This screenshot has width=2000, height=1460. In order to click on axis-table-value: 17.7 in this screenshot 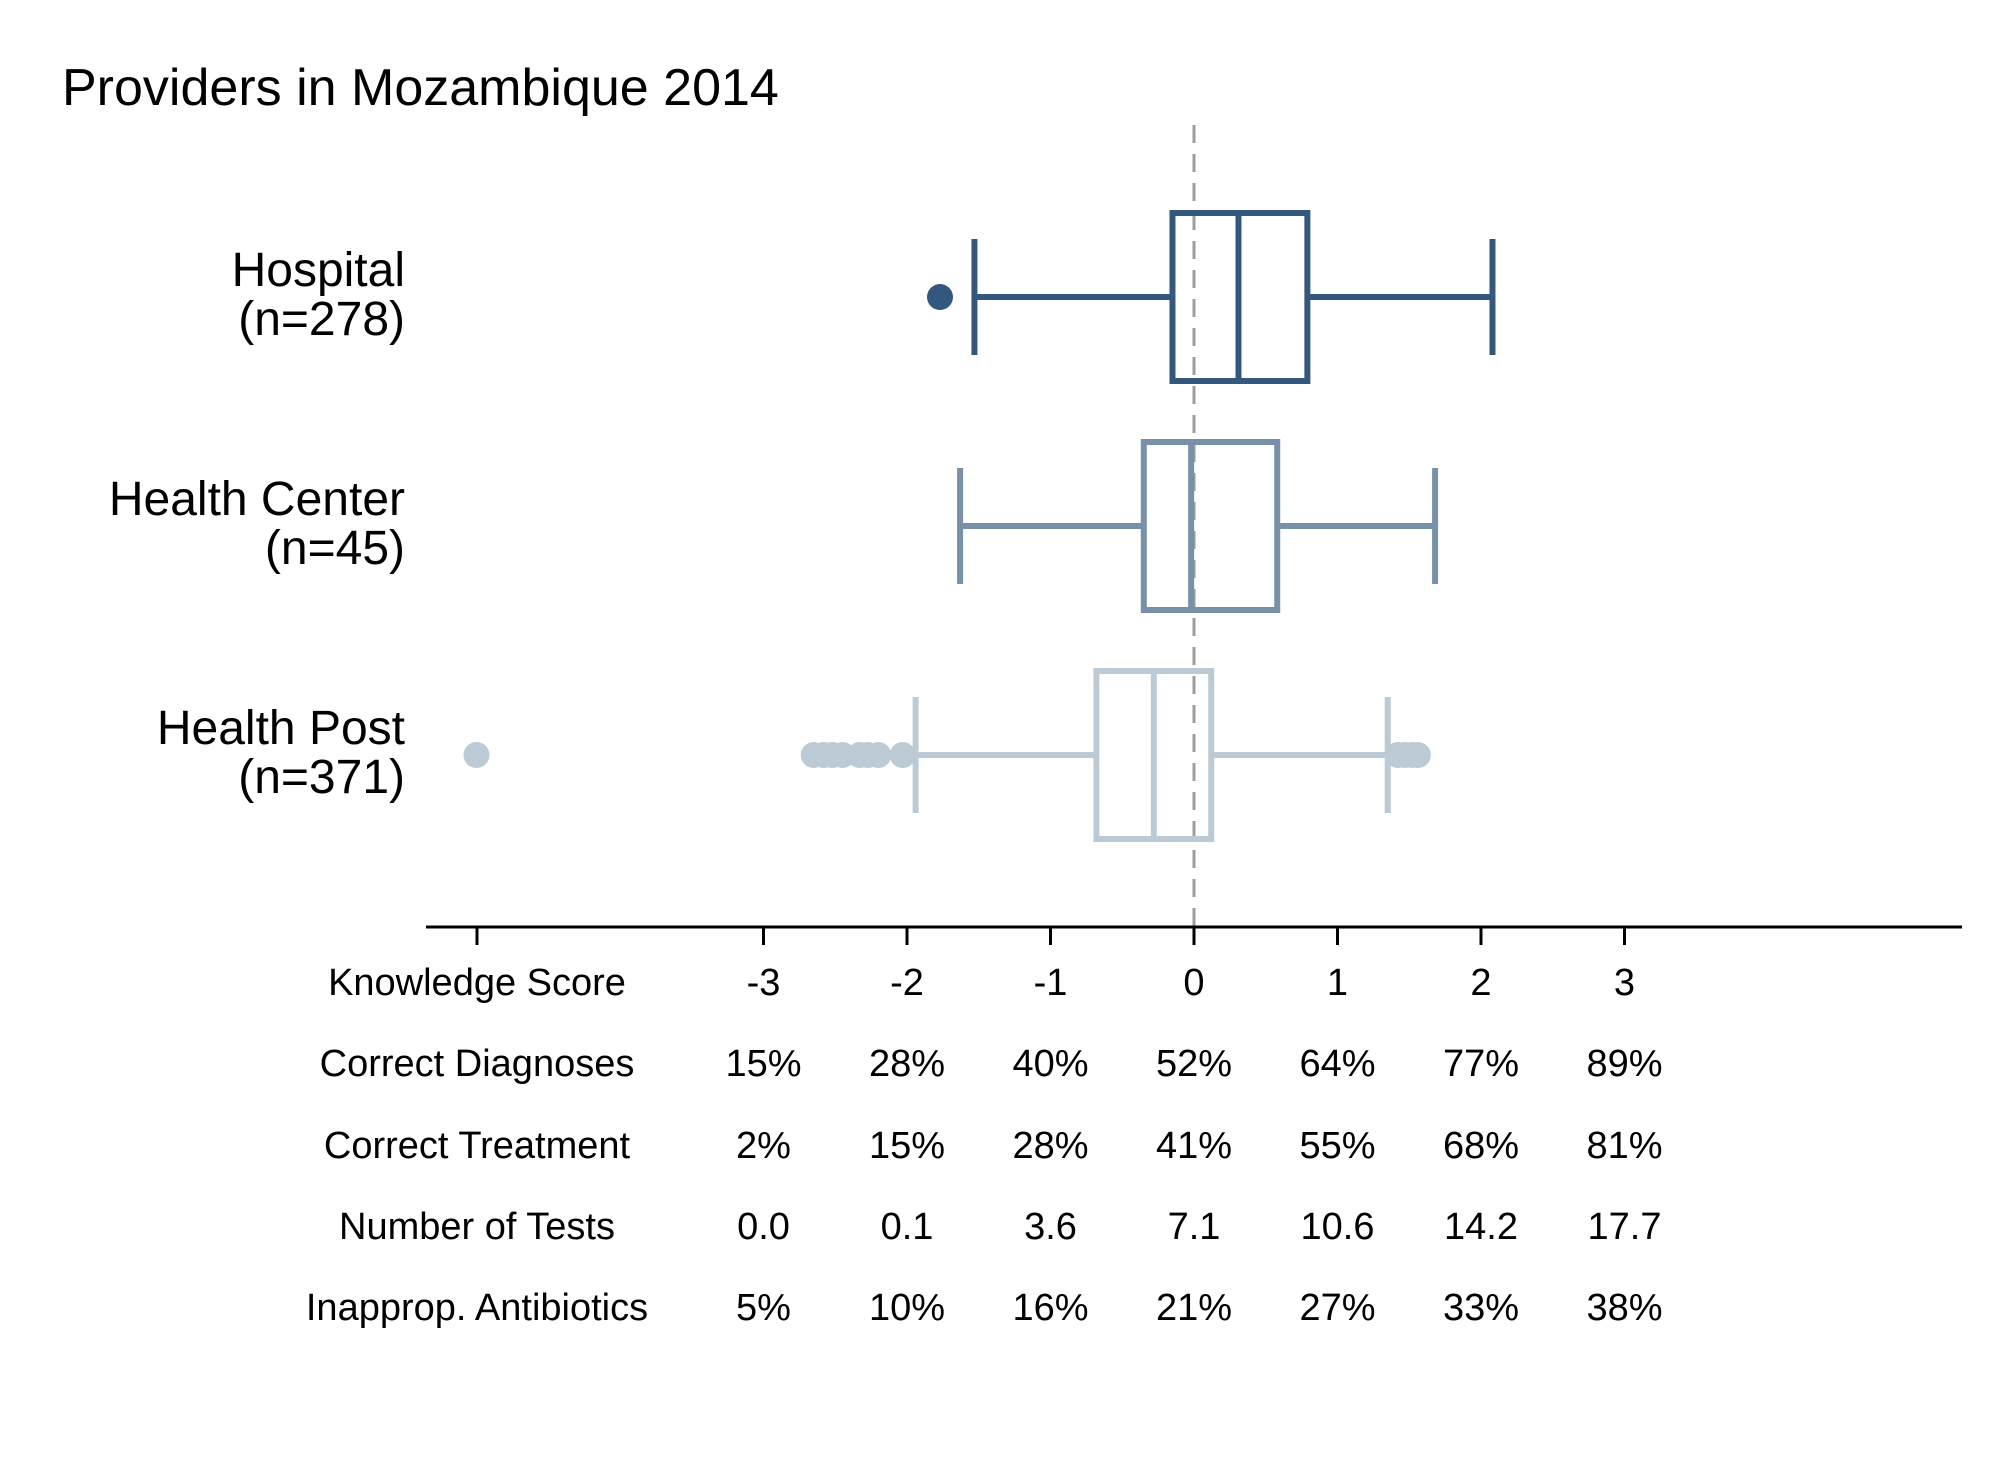, I will do `click(1625, 1227)`.